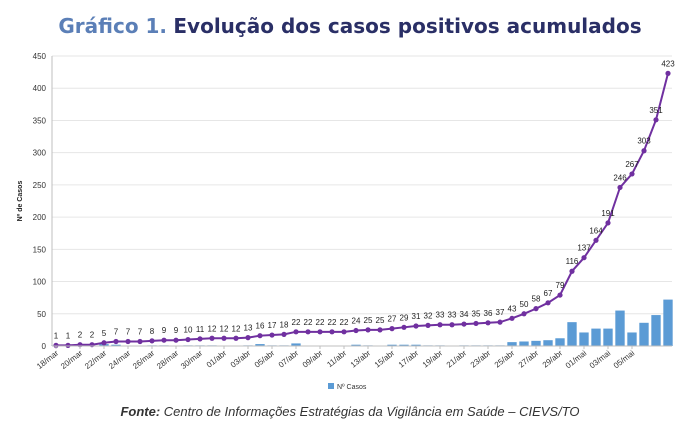  What do you see at coordinates (488, 313) in the screenshot?
I see `data-label: 36` at bounding box center [488, 313].